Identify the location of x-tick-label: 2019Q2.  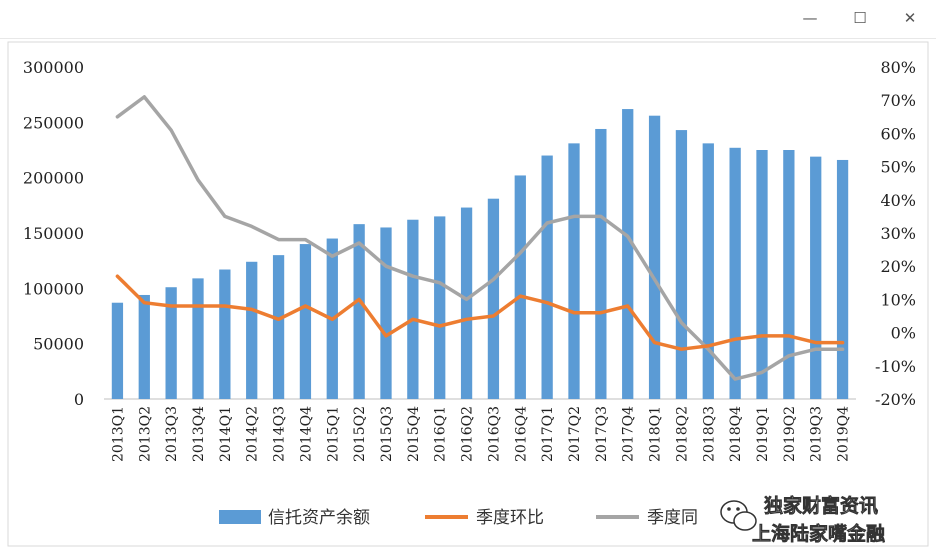
(790, 434).